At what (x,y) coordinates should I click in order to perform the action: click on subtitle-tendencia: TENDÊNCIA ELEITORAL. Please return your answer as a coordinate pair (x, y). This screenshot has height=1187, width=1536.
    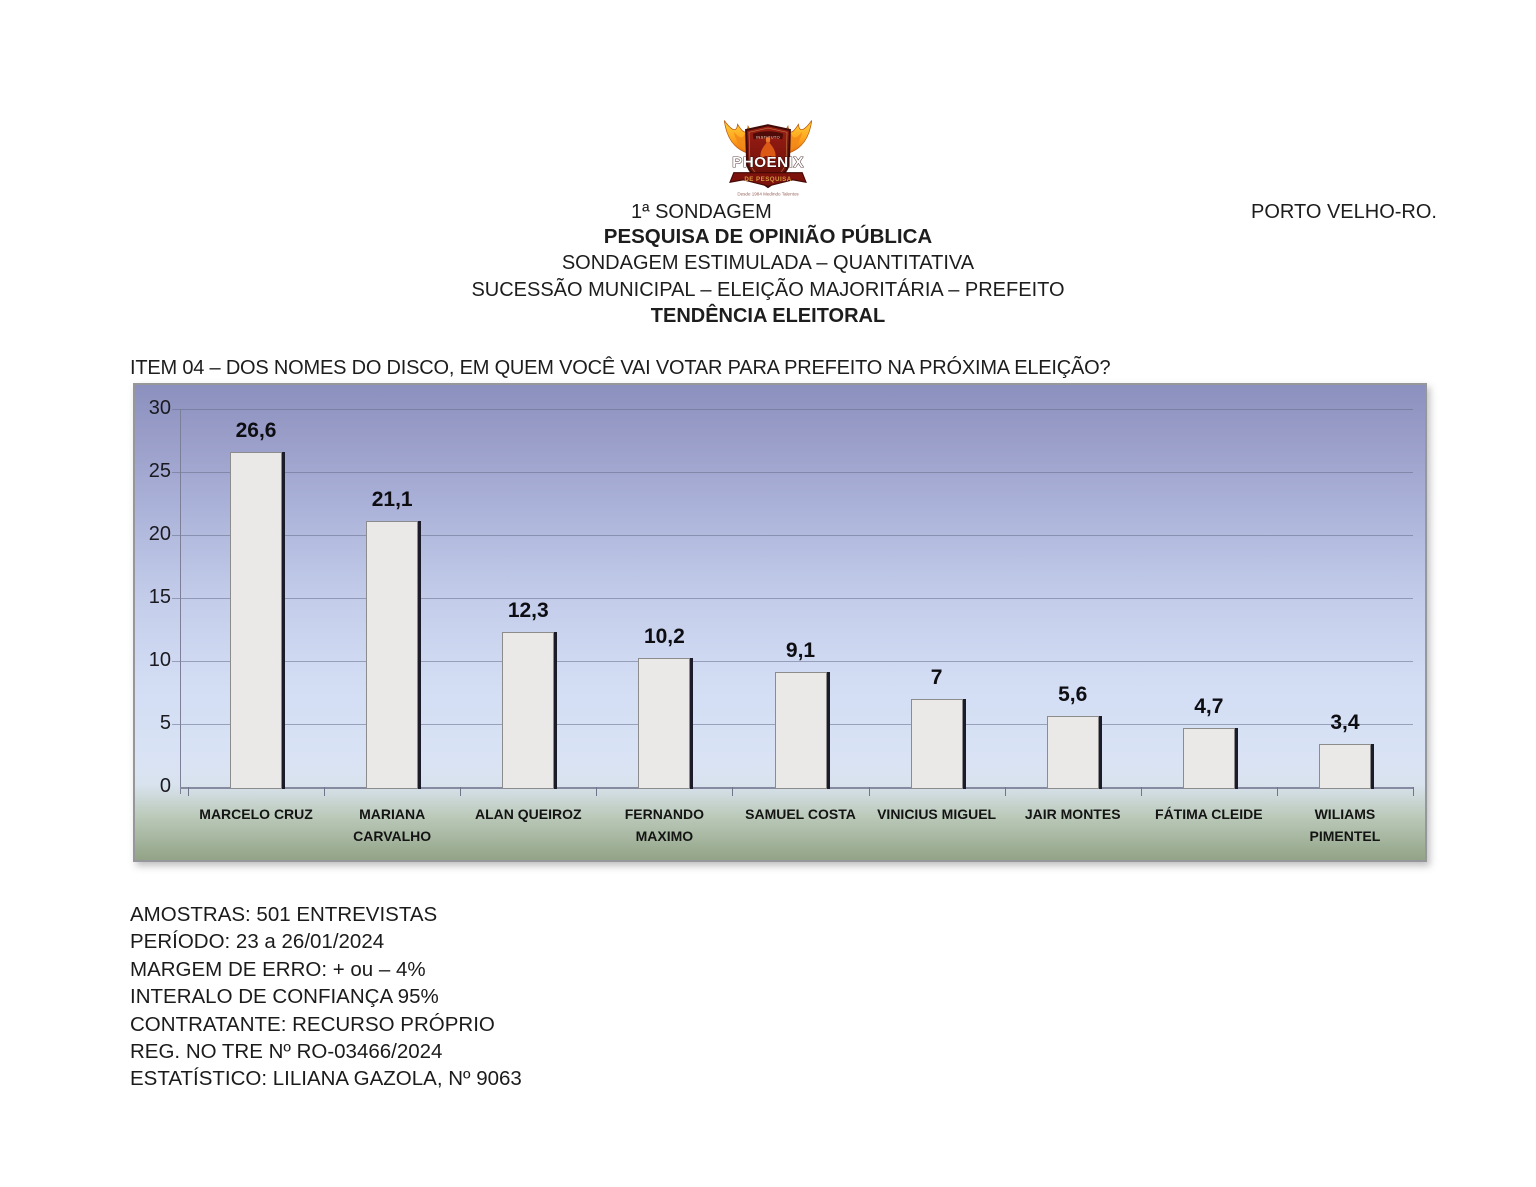
    Looking at the image, I should click on (768, 316).